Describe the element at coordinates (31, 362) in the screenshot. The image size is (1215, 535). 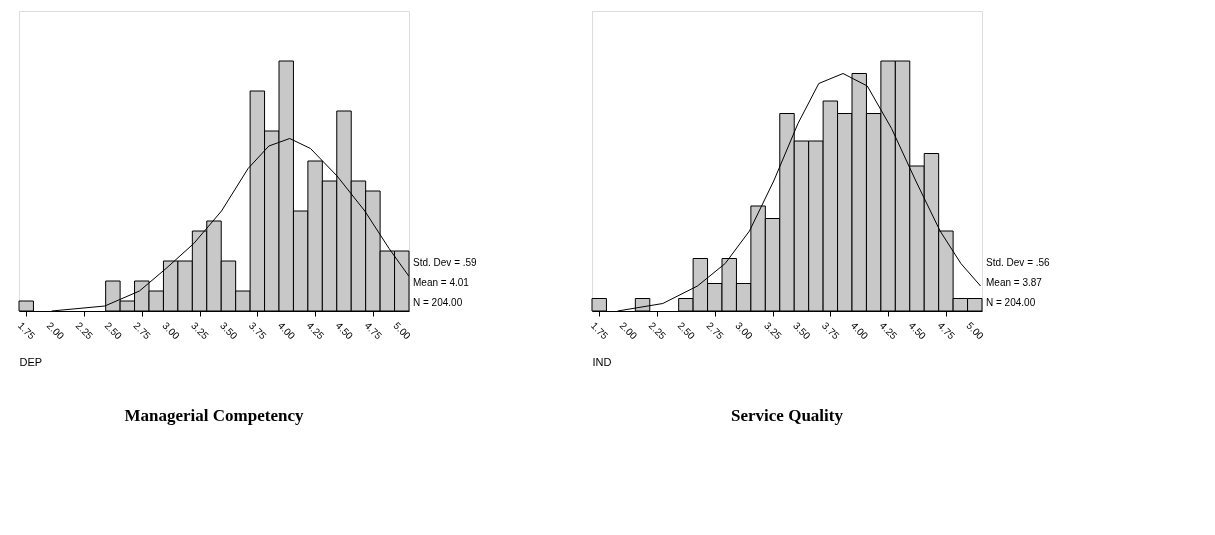
I see `x-axis-title: DEP` at that location.